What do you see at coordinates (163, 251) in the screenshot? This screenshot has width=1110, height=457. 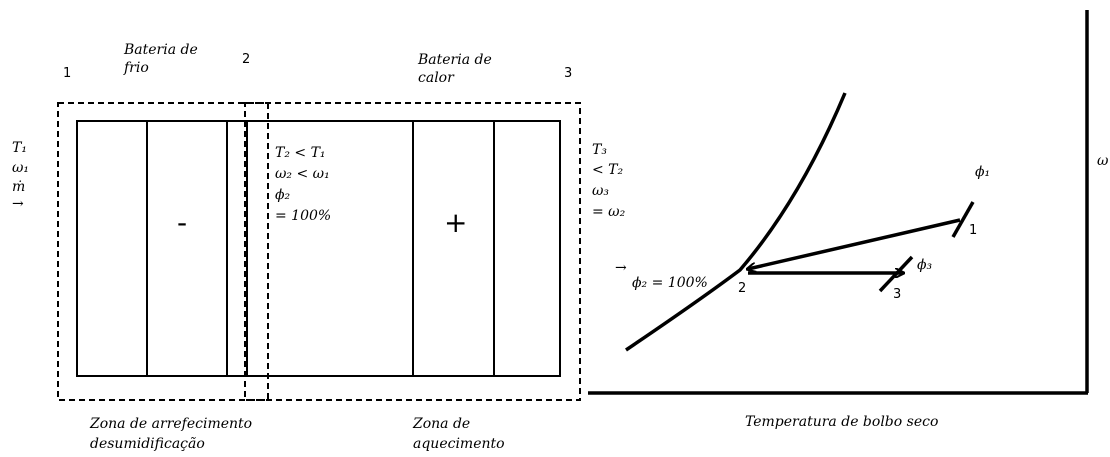 I see `cooling-zone` at bounding box center [163, 251].